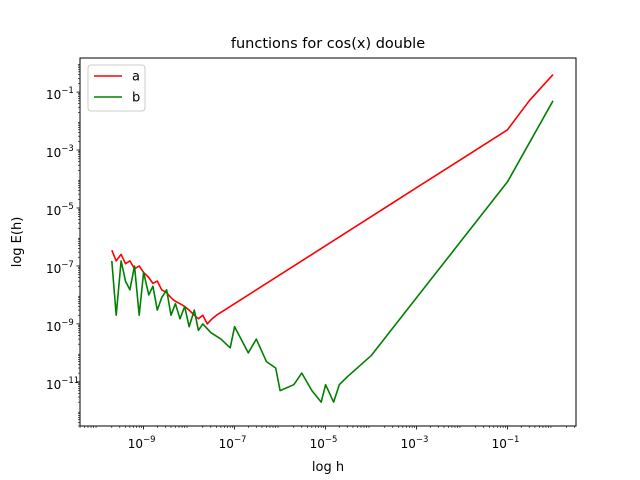 This screenshot has width=640, height=480. What do you see at coordinates (422, 440) in the screenshot?
I see `x-tick-label-exponent: −3` at bounding box center [422, 440].